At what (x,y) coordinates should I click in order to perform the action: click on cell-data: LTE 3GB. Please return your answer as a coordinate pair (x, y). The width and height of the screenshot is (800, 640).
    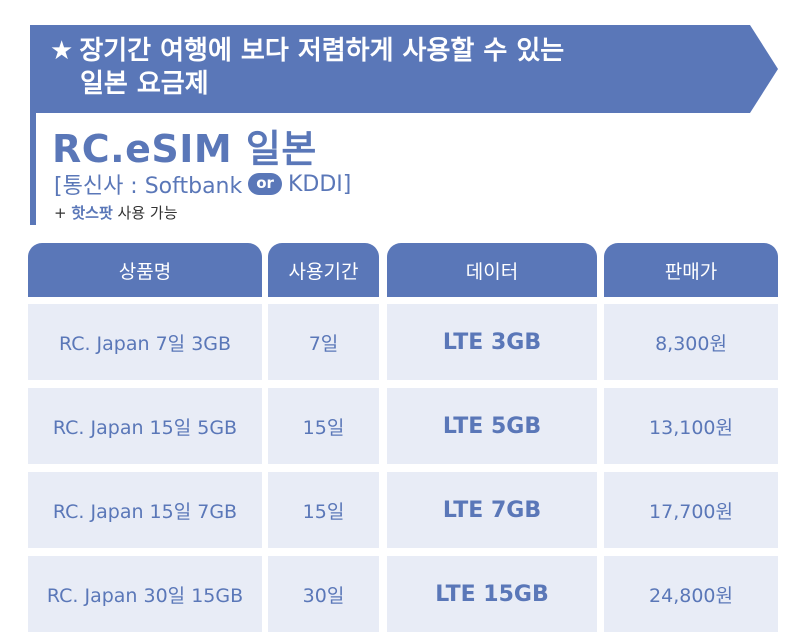
    Looking at the image, I should click on (492, 342).